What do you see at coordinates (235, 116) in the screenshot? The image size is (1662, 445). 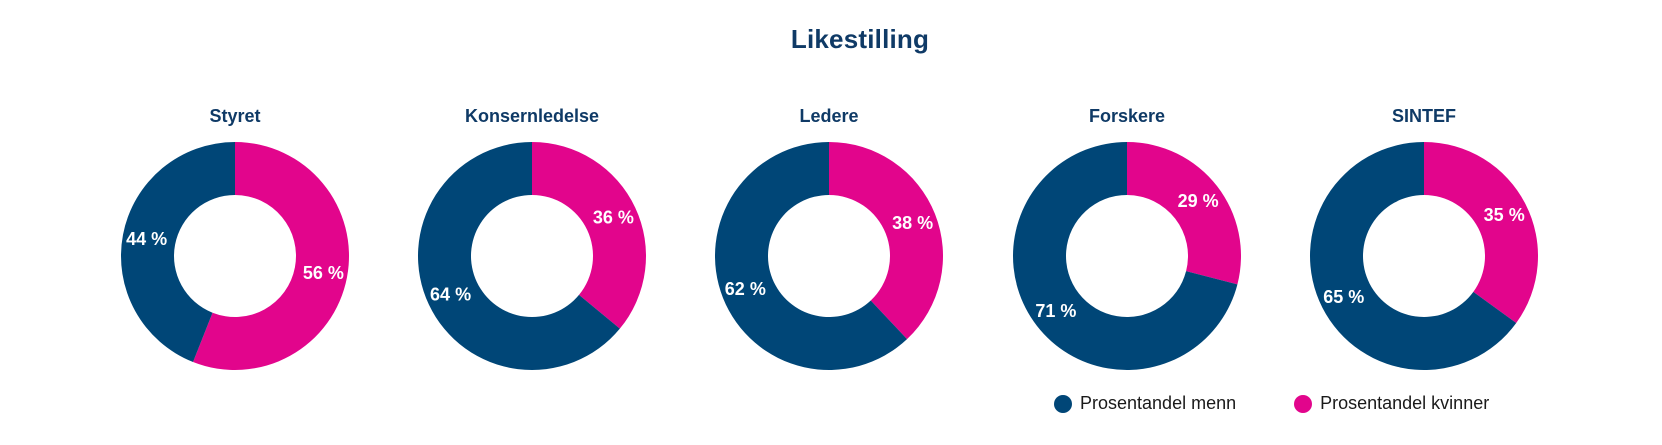 I see `panel-title-styret: Styret` at bounding box center [235, 116].